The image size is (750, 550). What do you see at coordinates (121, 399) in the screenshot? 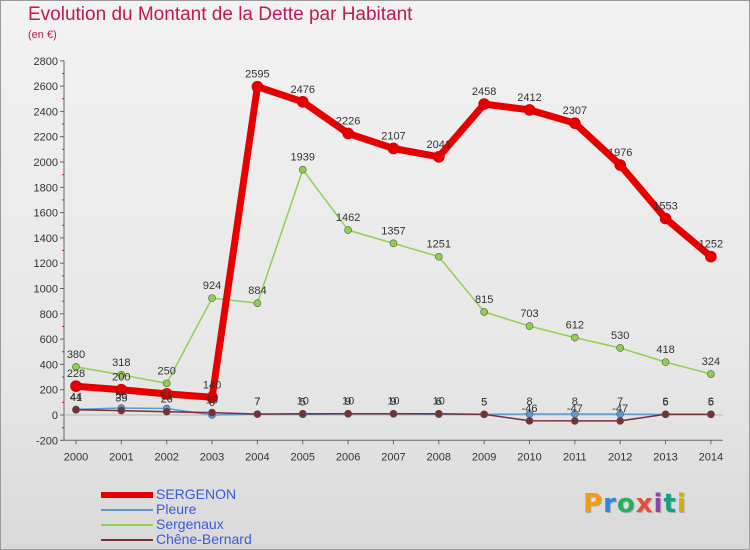
I see `data-label: 35` at bounding box center [121, 399].